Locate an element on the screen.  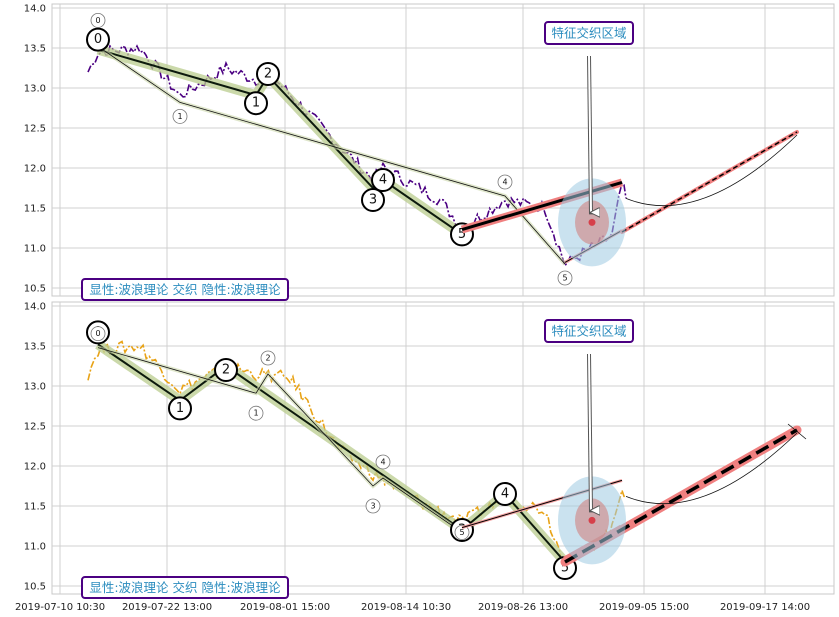
hidden-point-5-label: 5 is located at coordinates (461, 532).